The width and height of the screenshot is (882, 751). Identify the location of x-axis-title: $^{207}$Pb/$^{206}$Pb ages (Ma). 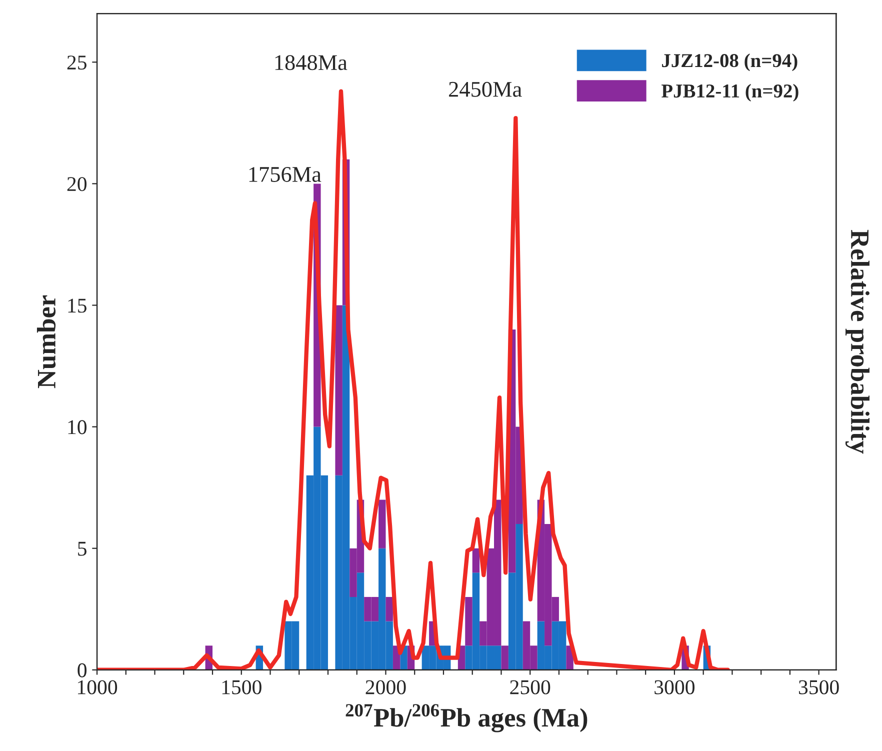
(467, 718).